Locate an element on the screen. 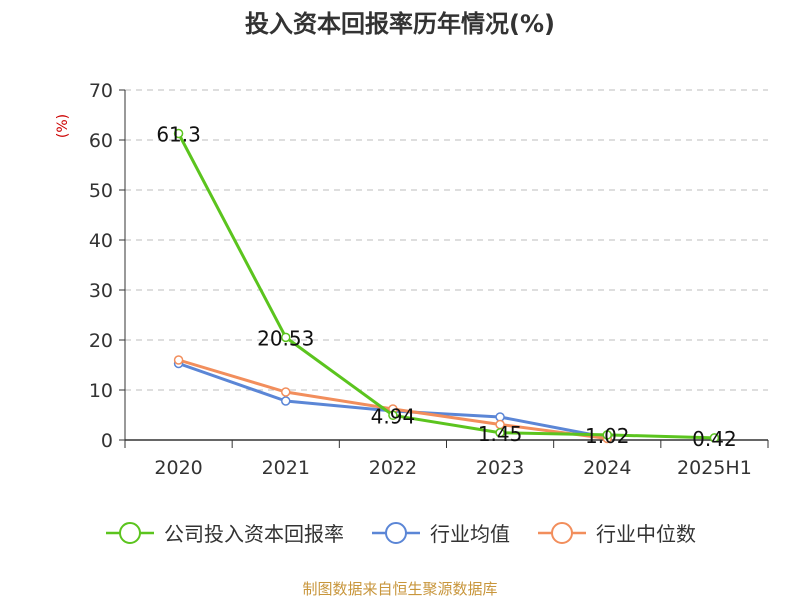 The height and width of the screenshot is (600, 800). data-label: 20.53 is located at coordinates (285, 338).